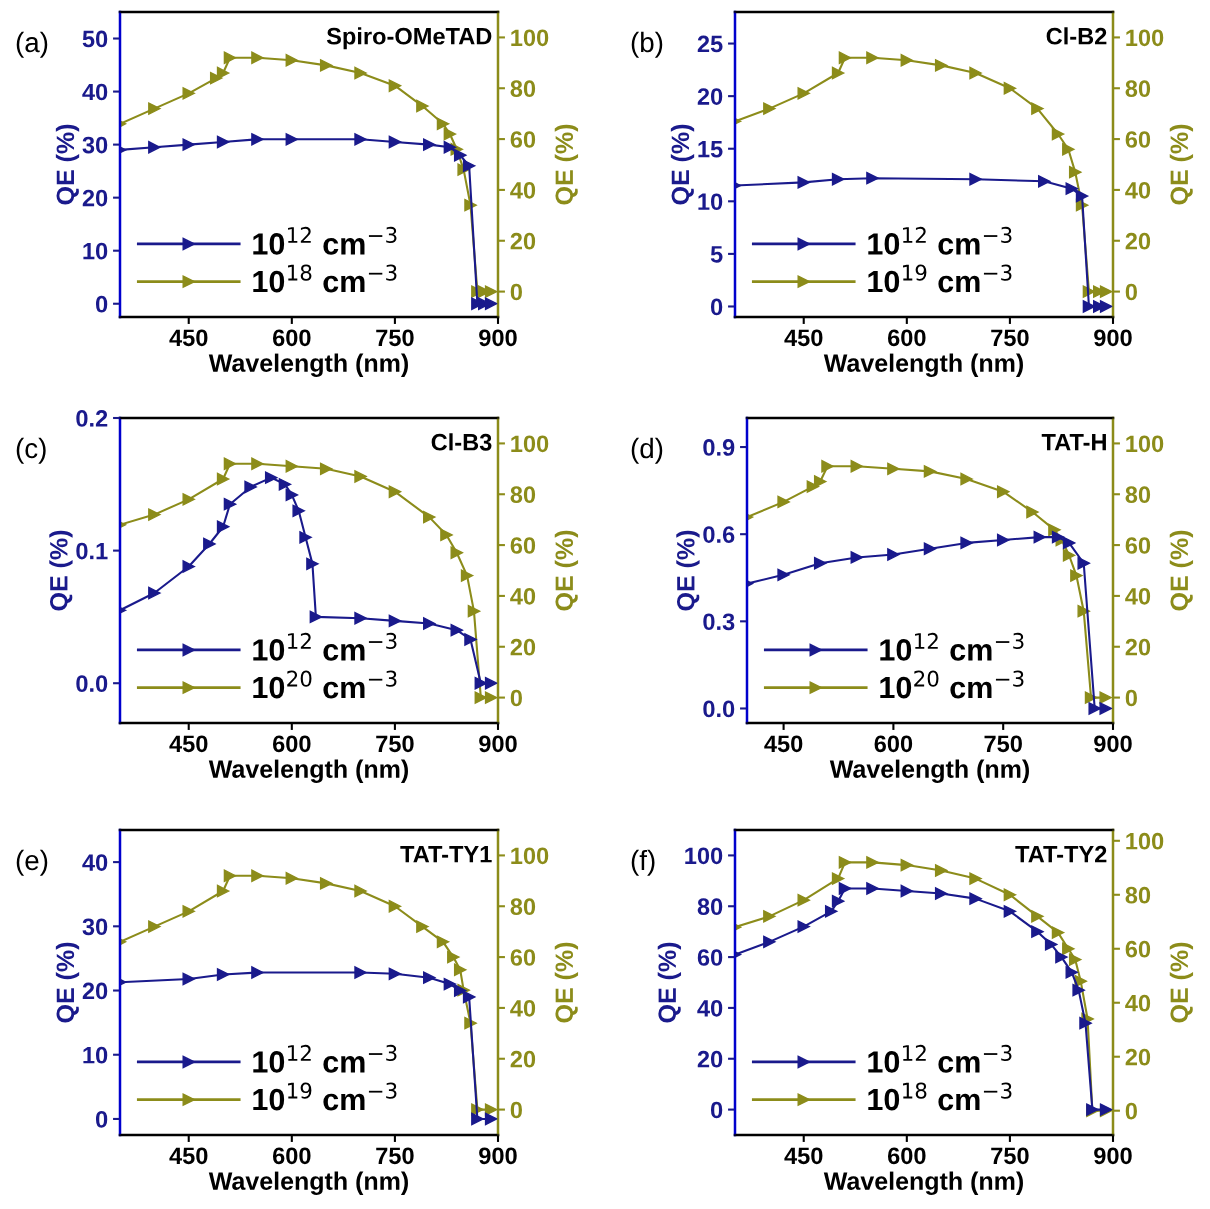 This screenshot has height=1209, width=1210. I want to click on text: (e), so click(32, 862).